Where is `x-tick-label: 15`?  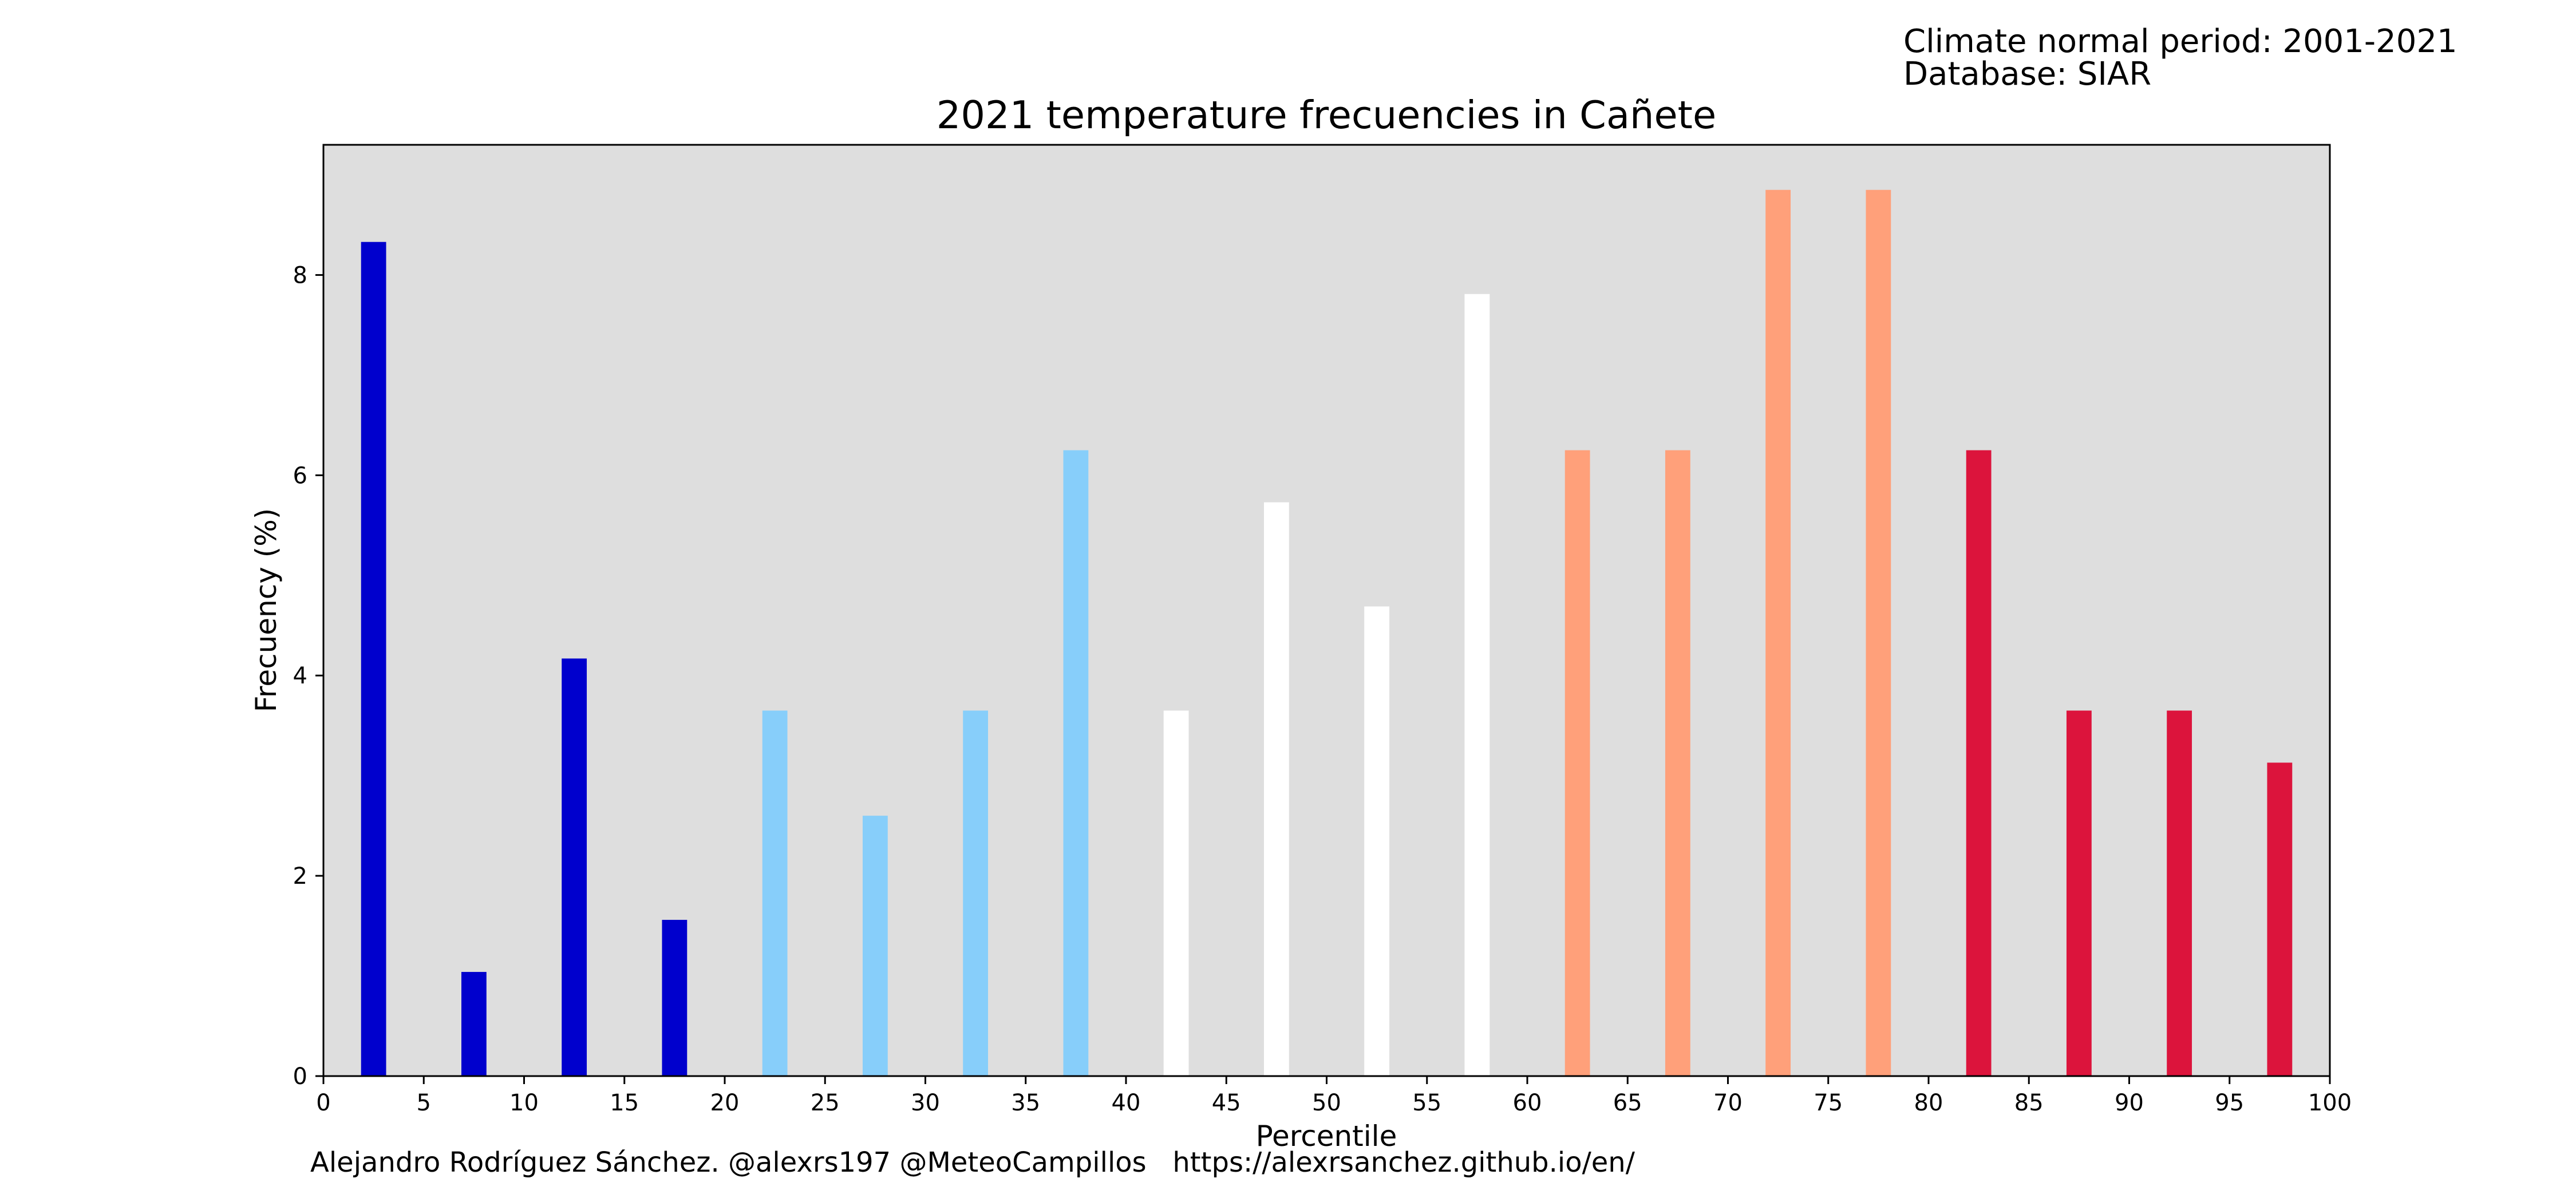
x-tick-label: 15 is located at coordinates (624, 1103).